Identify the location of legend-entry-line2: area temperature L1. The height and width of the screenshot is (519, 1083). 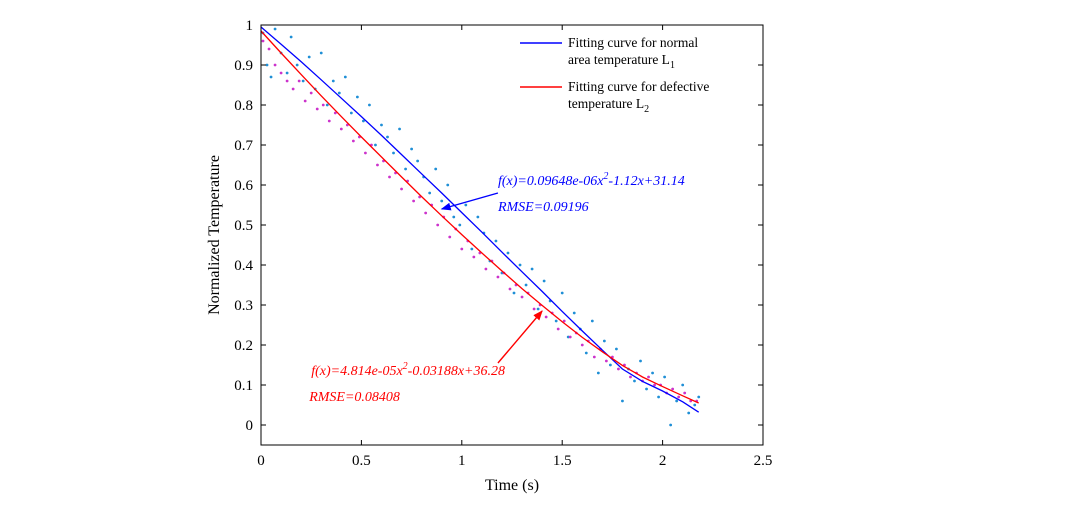
(621, 61).